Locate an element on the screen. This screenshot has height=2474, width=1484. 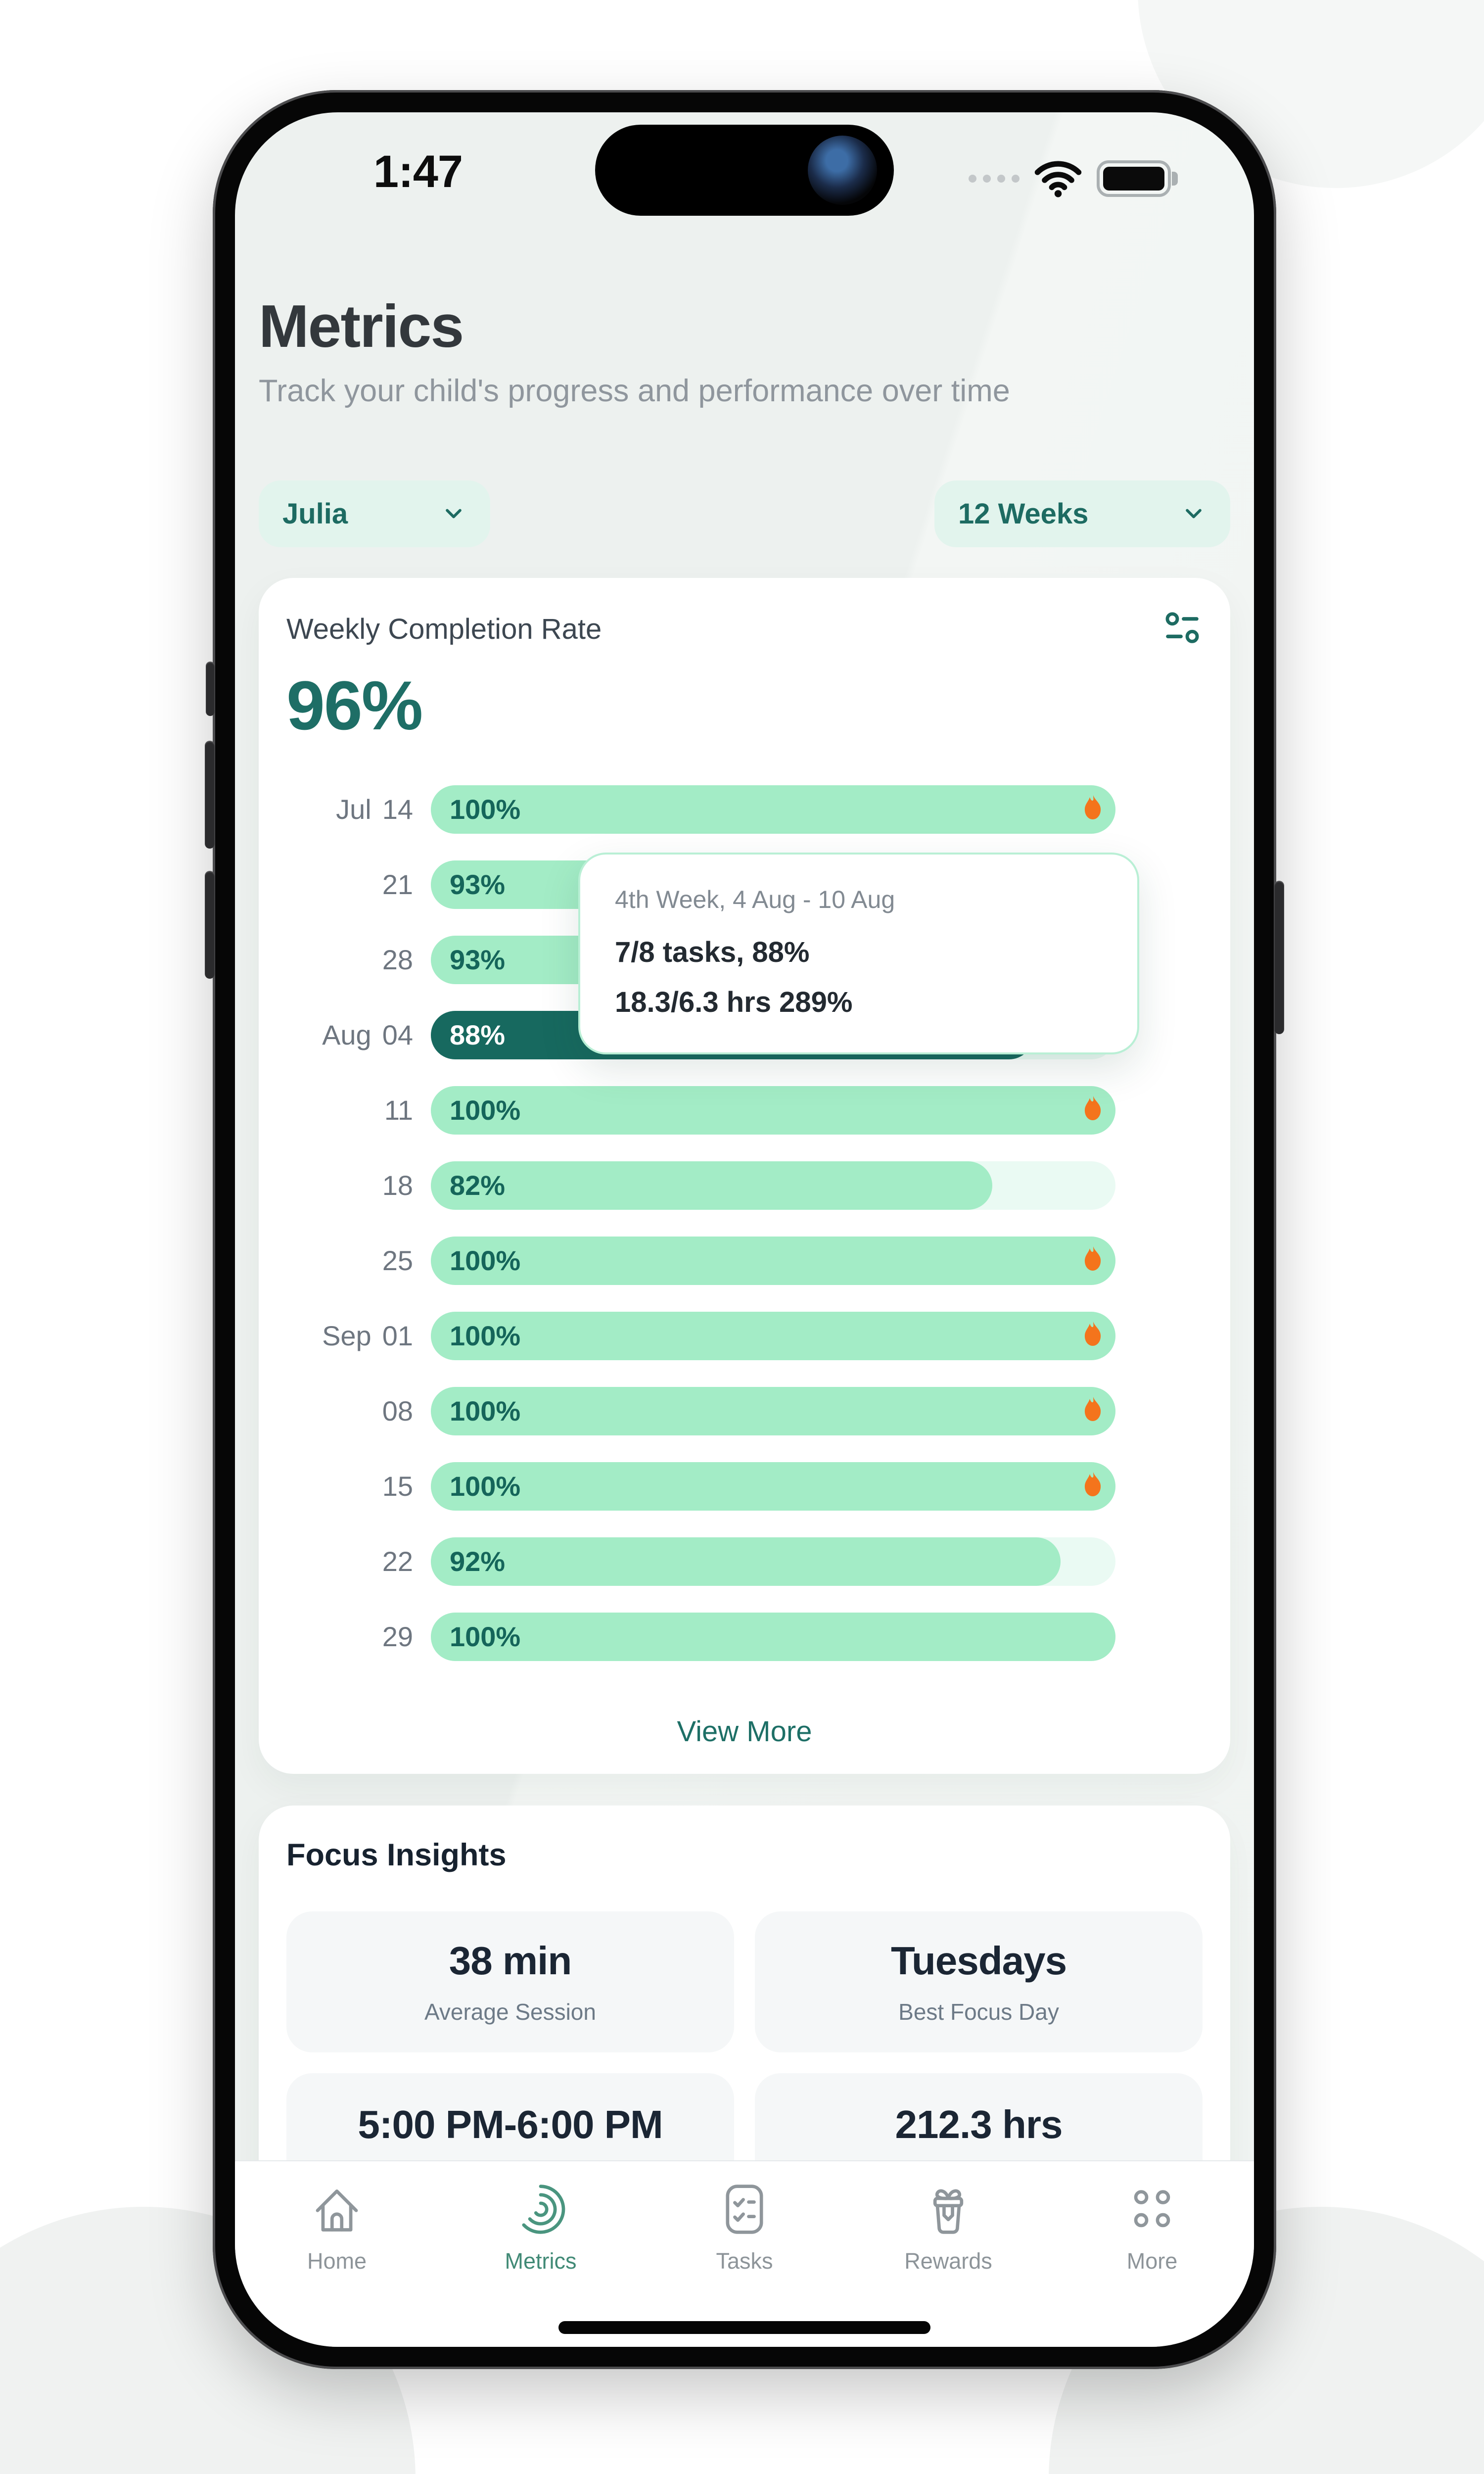
day-label: 18 is located at coordinates (397, 1186).